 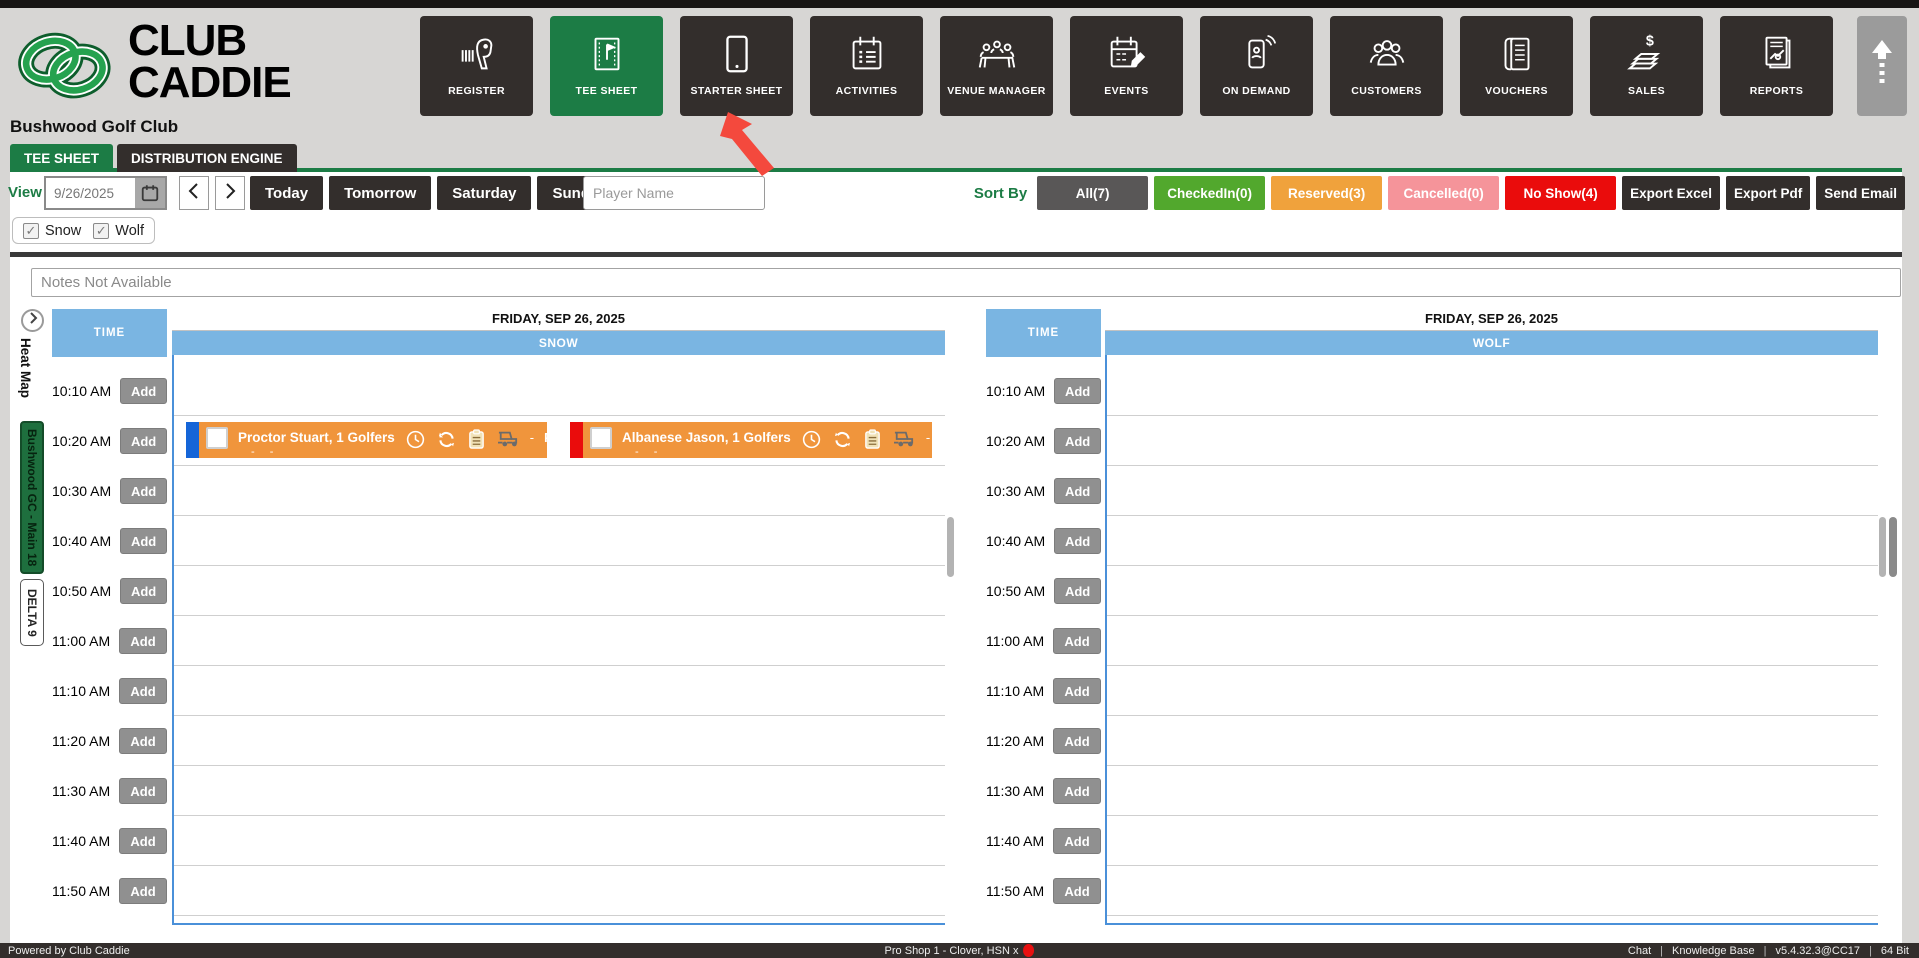 I want to click on send-email-button: Send Email, so click(x=1860, y=193).